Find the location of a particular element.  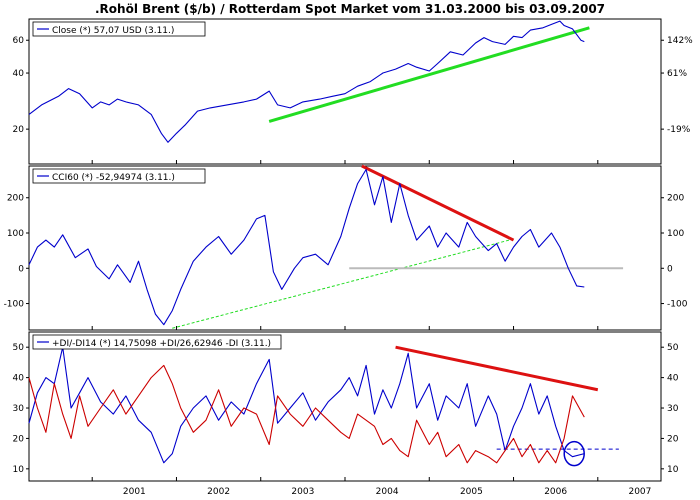

cci-ytick-label: -100 is located at coordinates (14, 305).